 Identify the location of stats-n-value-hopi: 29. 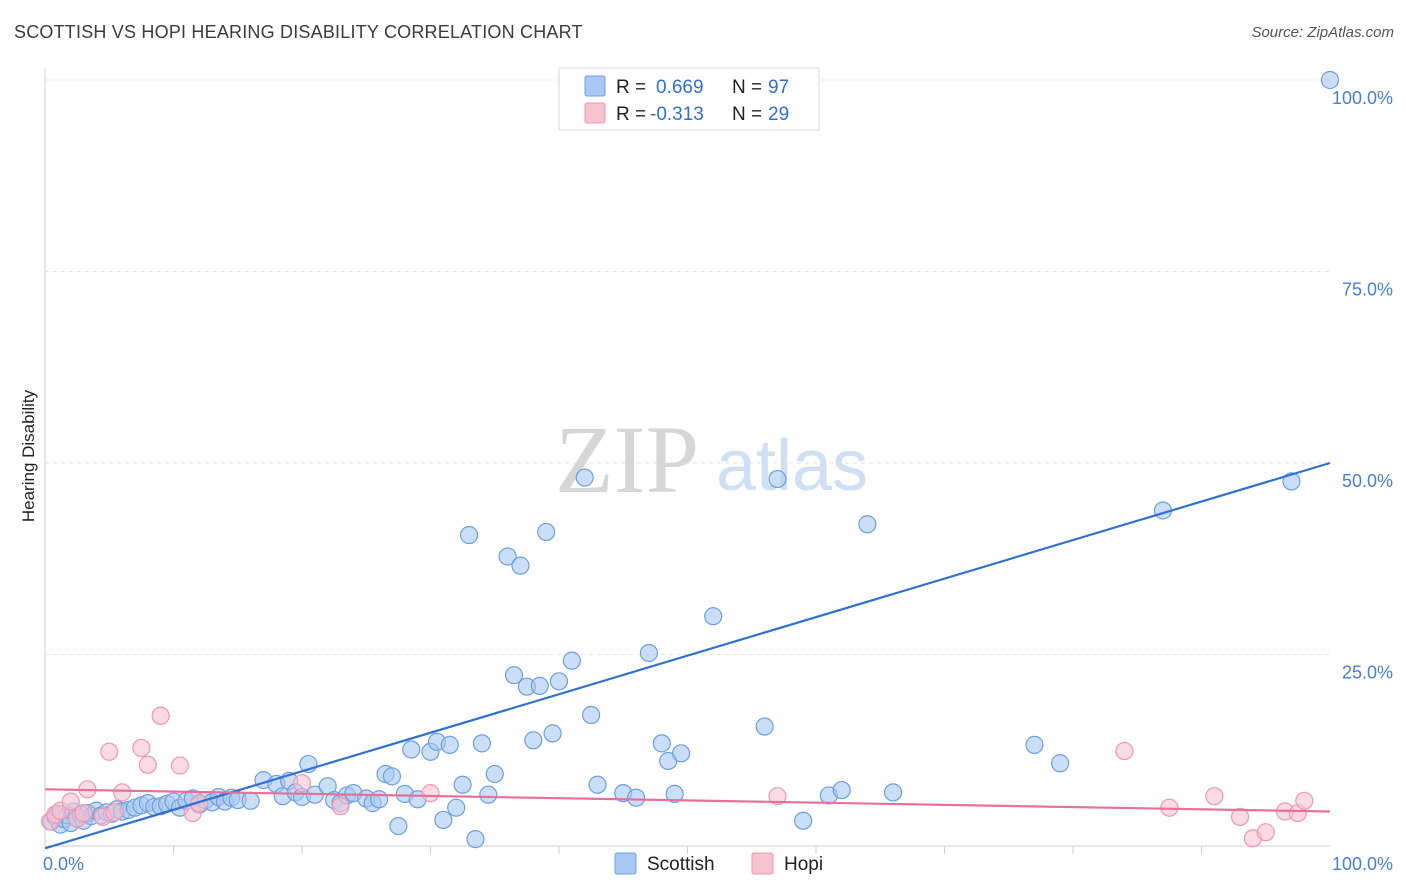
(778, 114).